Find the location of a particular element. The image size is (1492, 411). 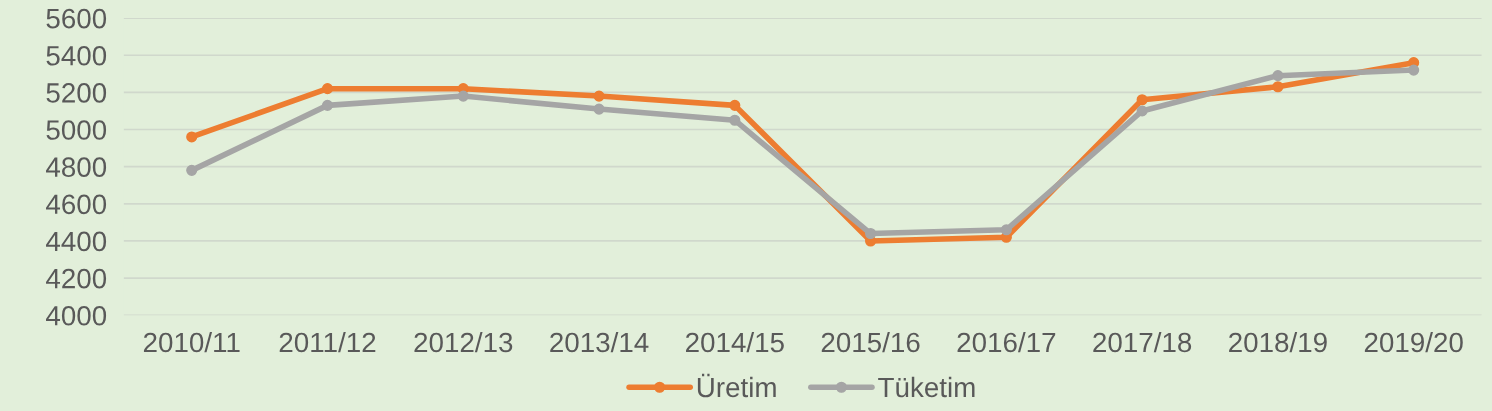

x-tick-label: 2015/16 is located at coordinates (870, 342).